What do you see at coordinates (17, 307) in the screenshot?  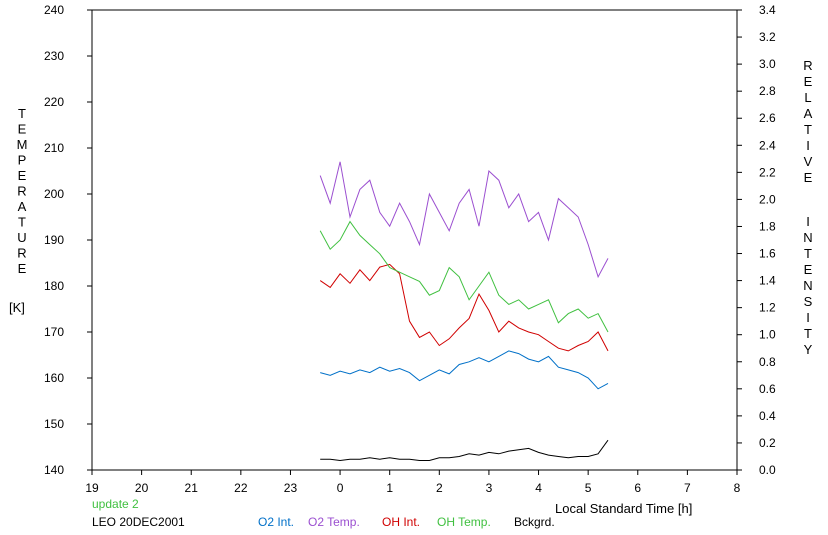 I see `y-left-unit: [K]` at bounding box center [17, 307].